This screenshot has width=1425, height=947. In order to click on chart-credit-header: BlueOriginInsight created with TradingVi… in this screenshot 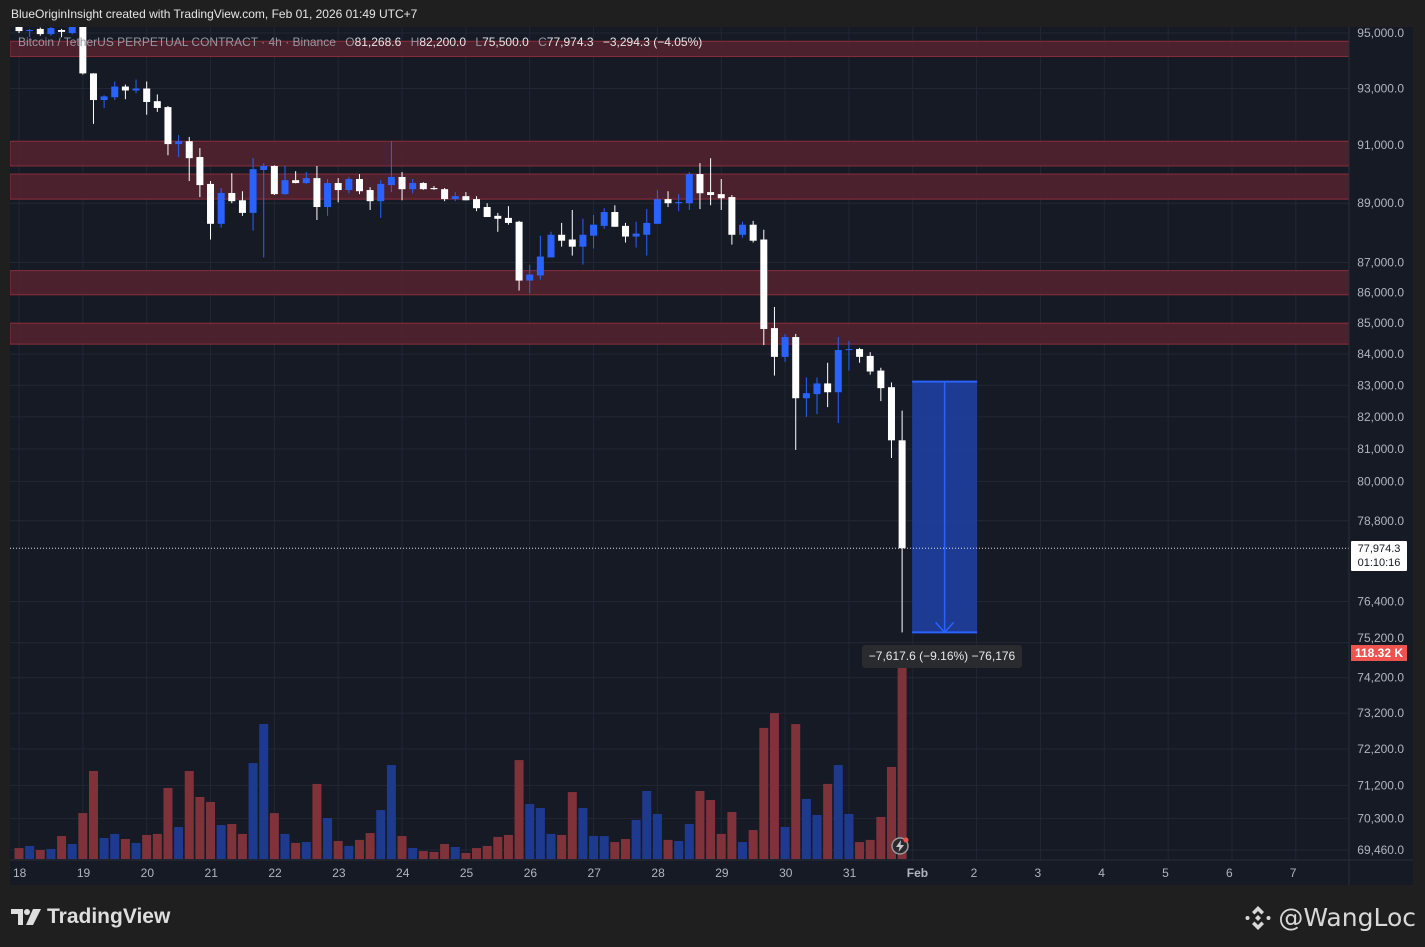, I will do `click(214, 14)`.